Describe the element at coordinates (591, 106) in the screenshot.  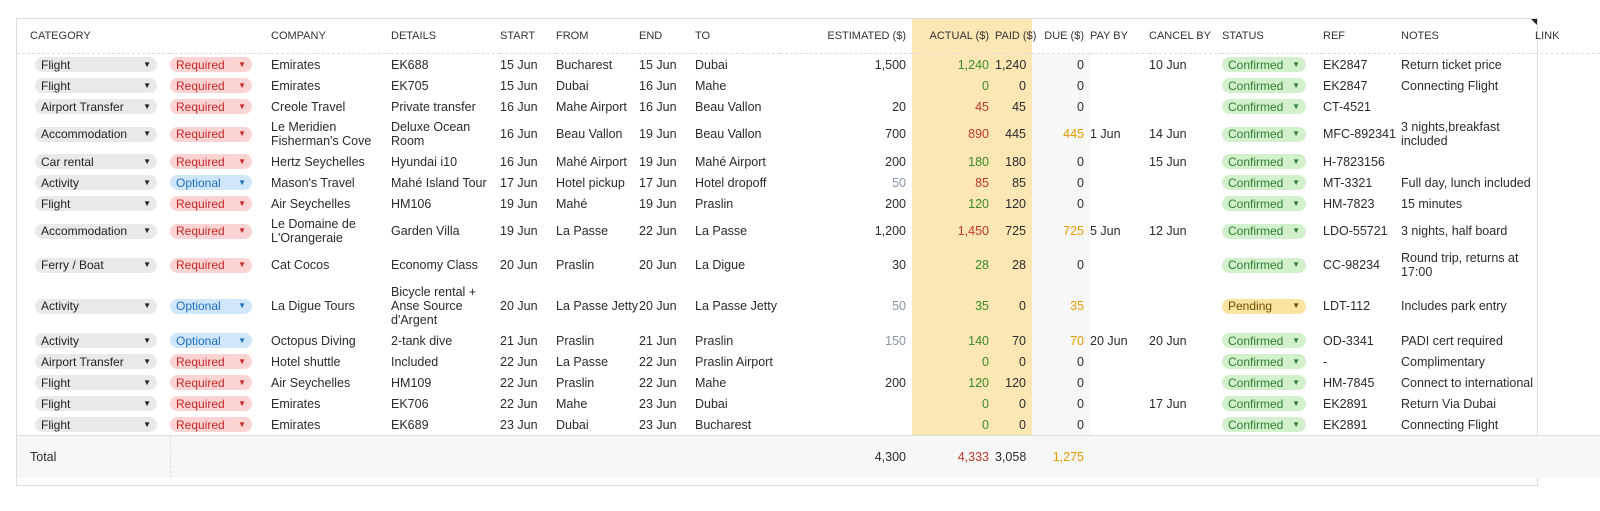
I see `from-cell: Mahe Airport` at that location.